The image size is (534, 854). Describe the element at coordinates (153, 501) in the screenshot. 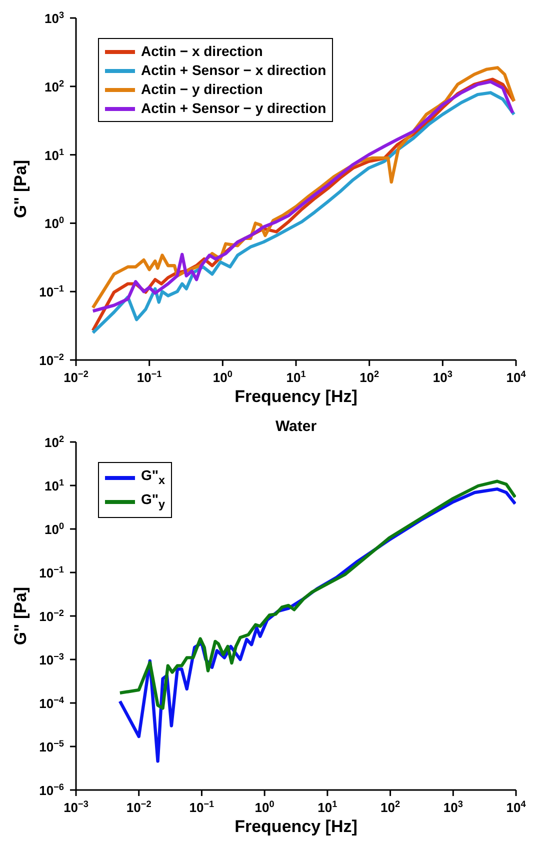

I see `legend-label: G"$_{y}$` at that location.